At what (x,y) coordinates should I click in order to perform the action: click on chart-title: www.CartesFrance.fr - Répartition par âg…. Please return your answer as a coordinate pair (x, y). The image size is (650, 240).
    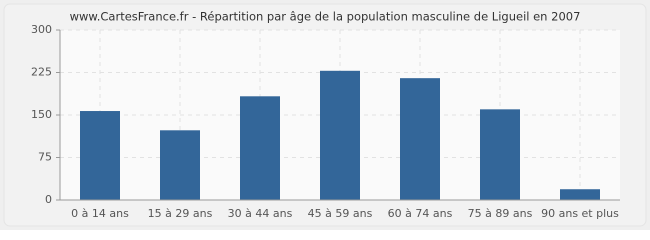
    Looking at the image, I should click on (325, 17).